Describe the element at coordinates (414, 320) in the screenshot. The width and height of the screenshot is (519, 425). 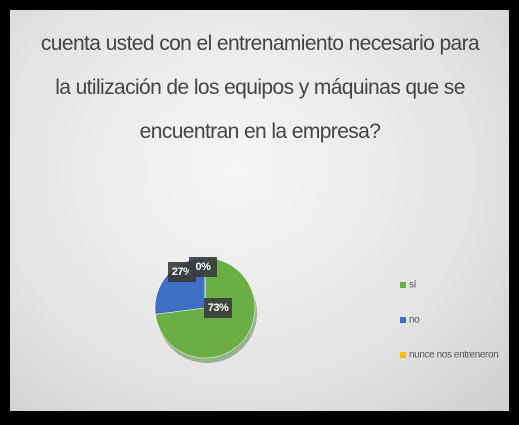
I see `legend-label: no` at that location.